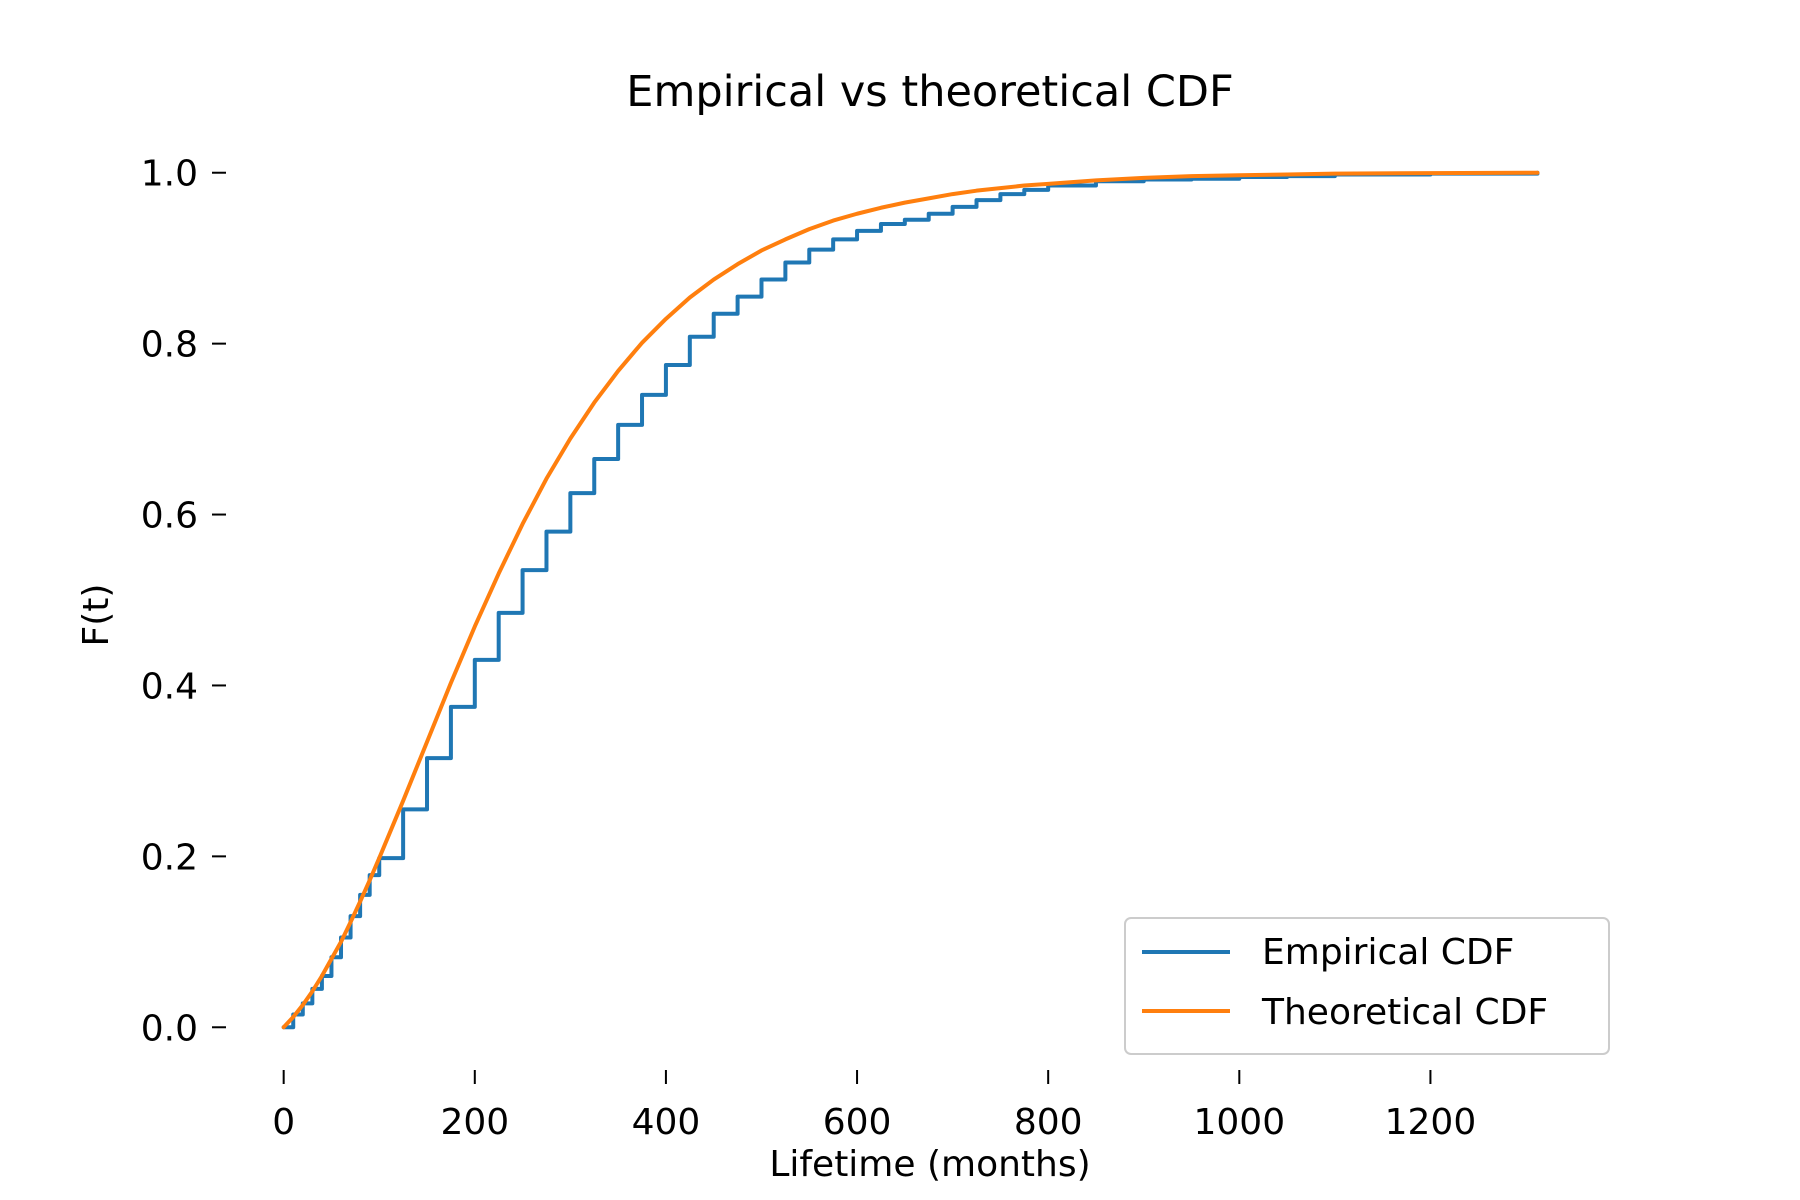 Image resolution: width=1800 pixels, height=1200 pixels. Describe the element at coordinates (283, 1122) in the screenshot. I see `x-tick-label: 0` at that location.